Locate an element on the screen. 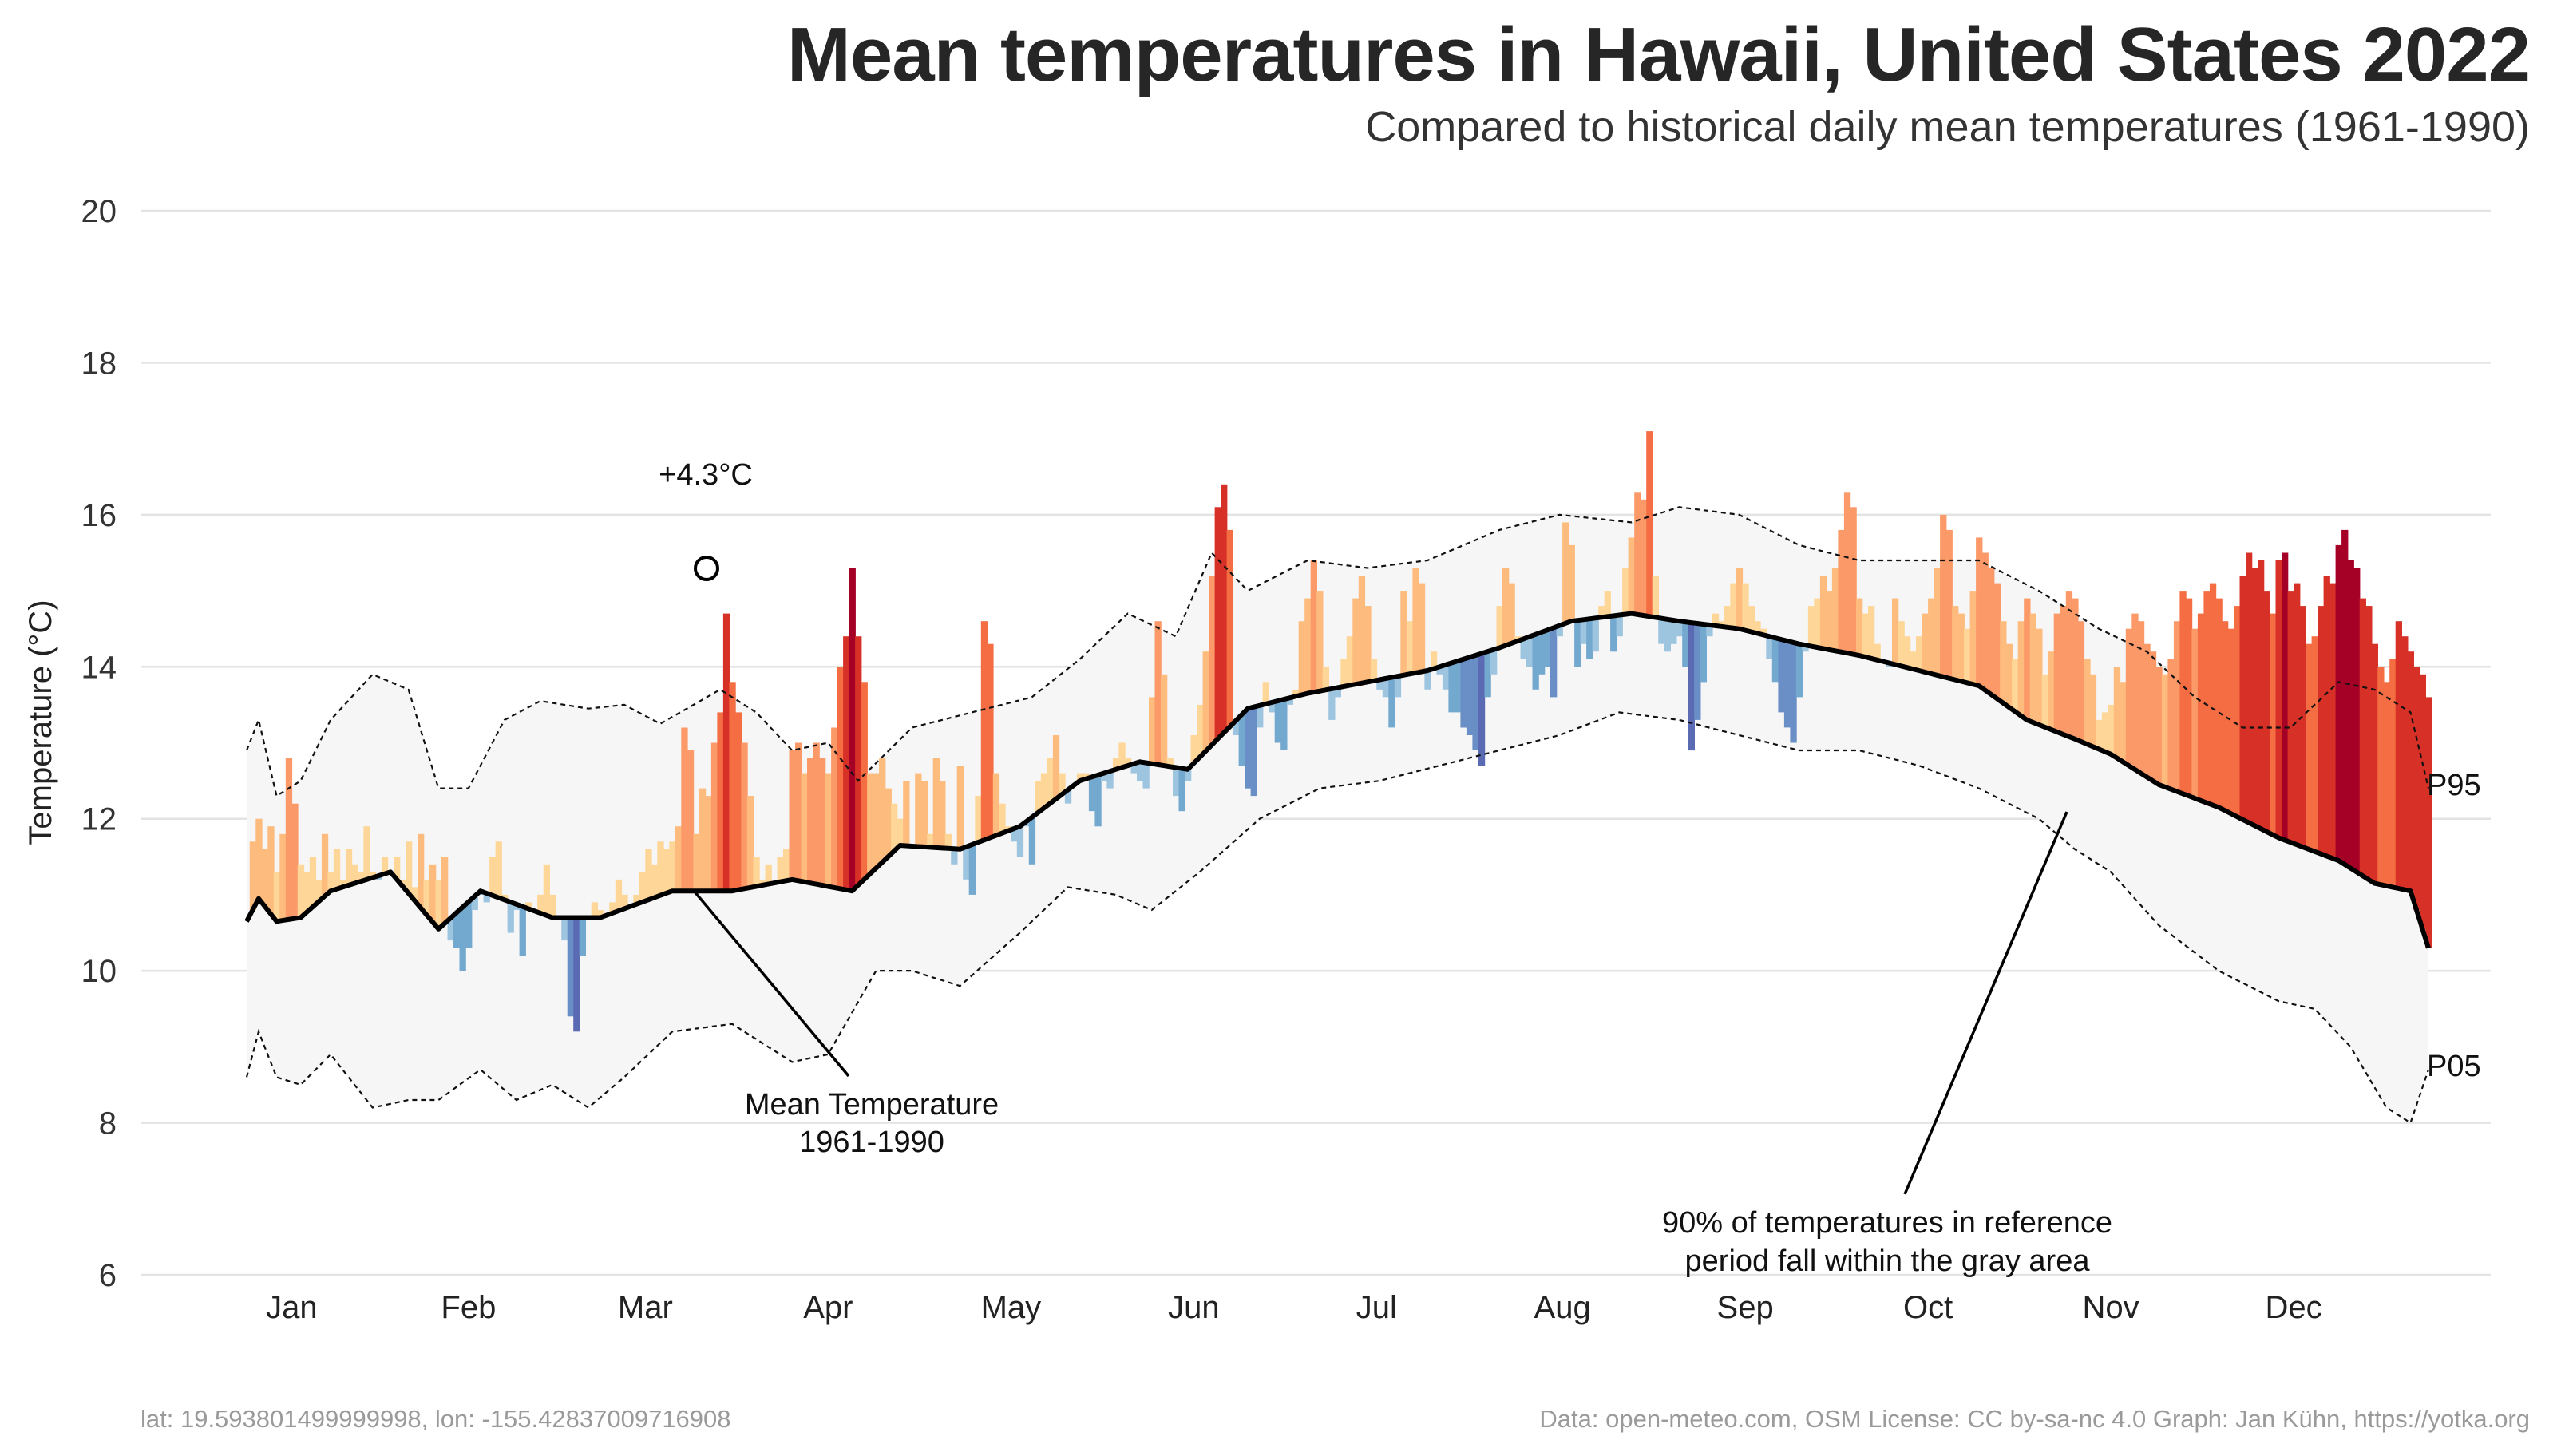 The height and width of the screenshot is (1456, 2557). y-tick-6: 6 is located at coordinates (108, 1275).